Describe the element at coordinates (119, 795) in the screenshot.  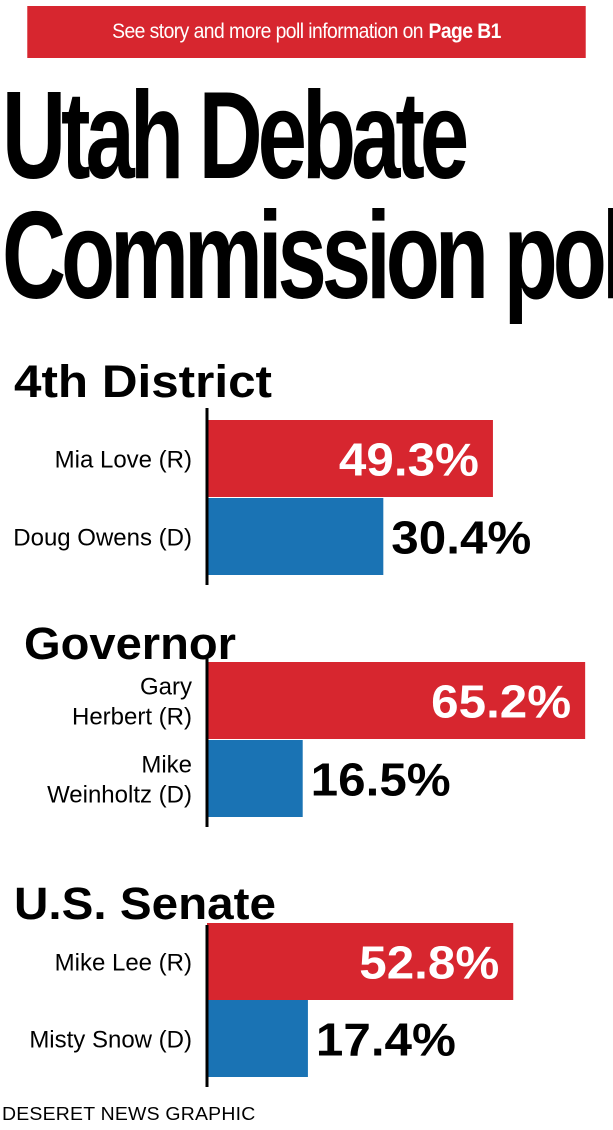
I see `candidate-label: Weinholtz (D)` at that location.